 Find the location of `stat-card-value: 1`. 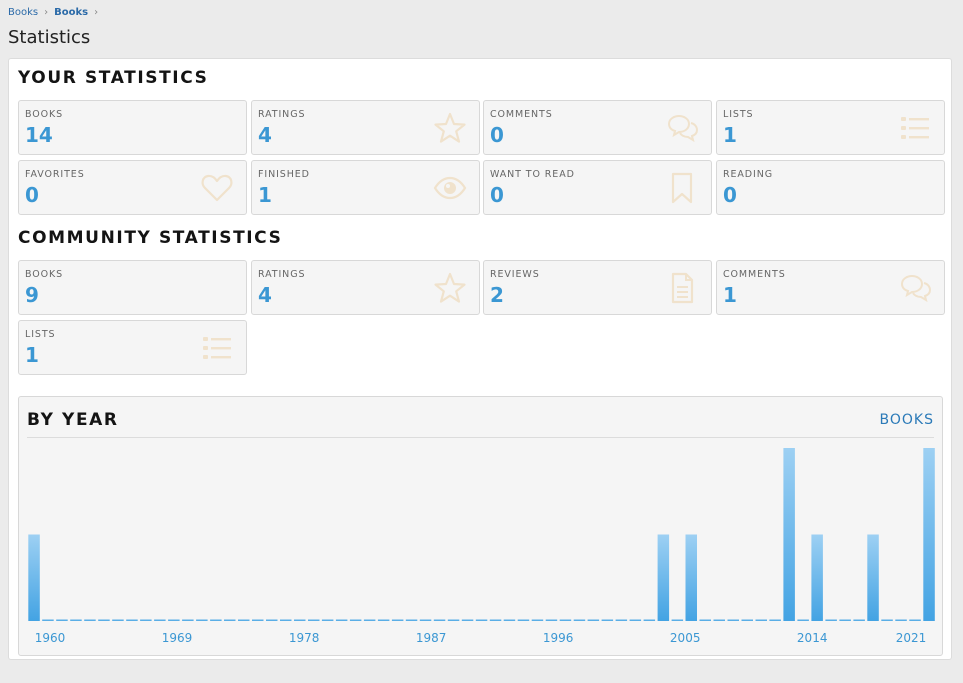

stat-card-value: 1 is located at coordinates (730, 295).